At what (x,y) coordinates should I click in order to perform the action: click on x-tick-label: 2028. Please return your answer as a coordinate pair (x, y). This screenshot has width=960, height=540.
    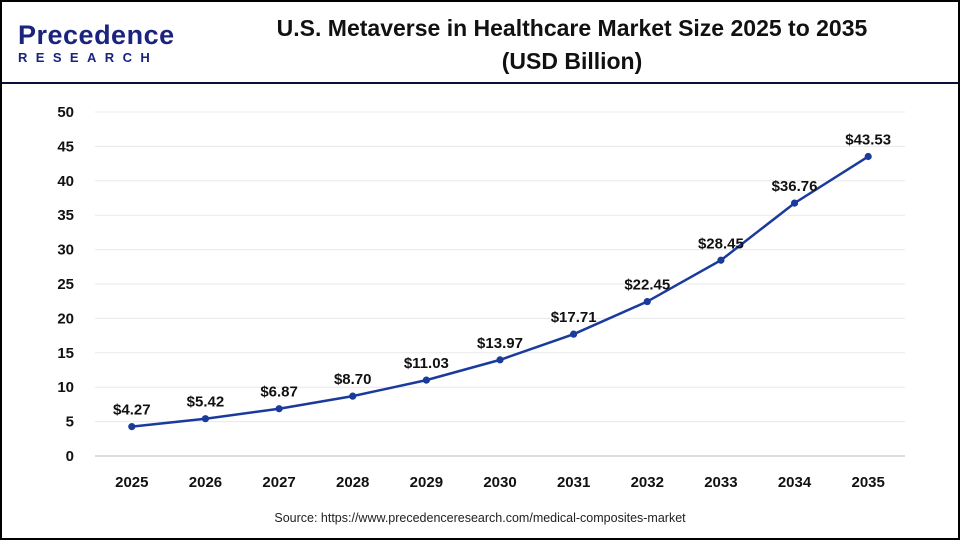
    Looking at the image, I should click on (352, 482).